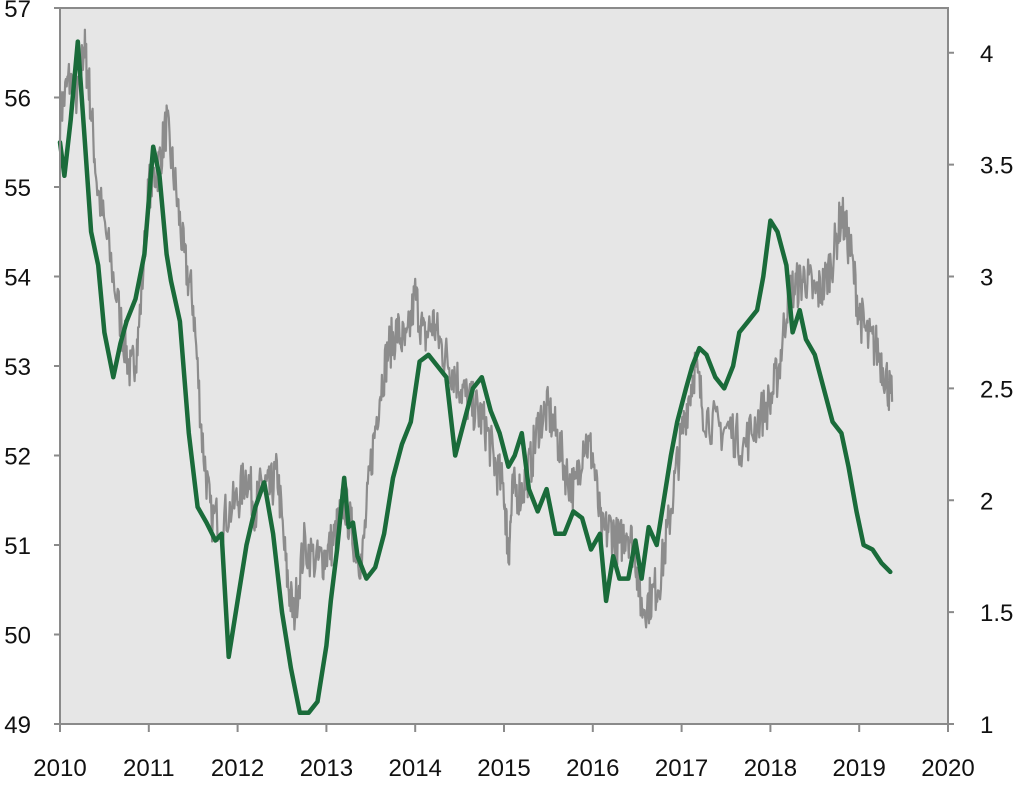  I want to click on y-right-tick-label: 3, so click(986, 278).